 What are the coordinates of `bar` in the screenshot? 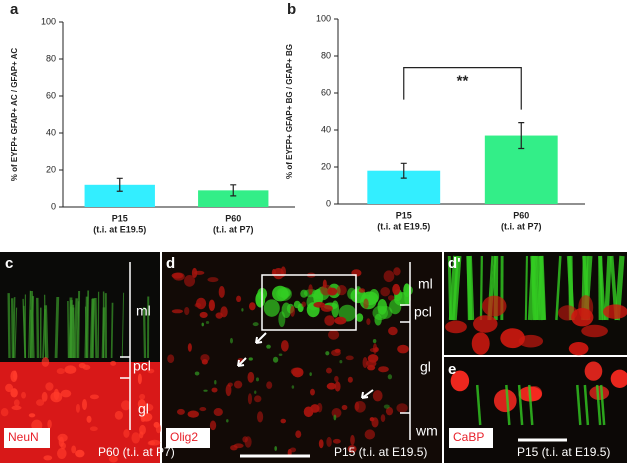 It's located at (119, 195).